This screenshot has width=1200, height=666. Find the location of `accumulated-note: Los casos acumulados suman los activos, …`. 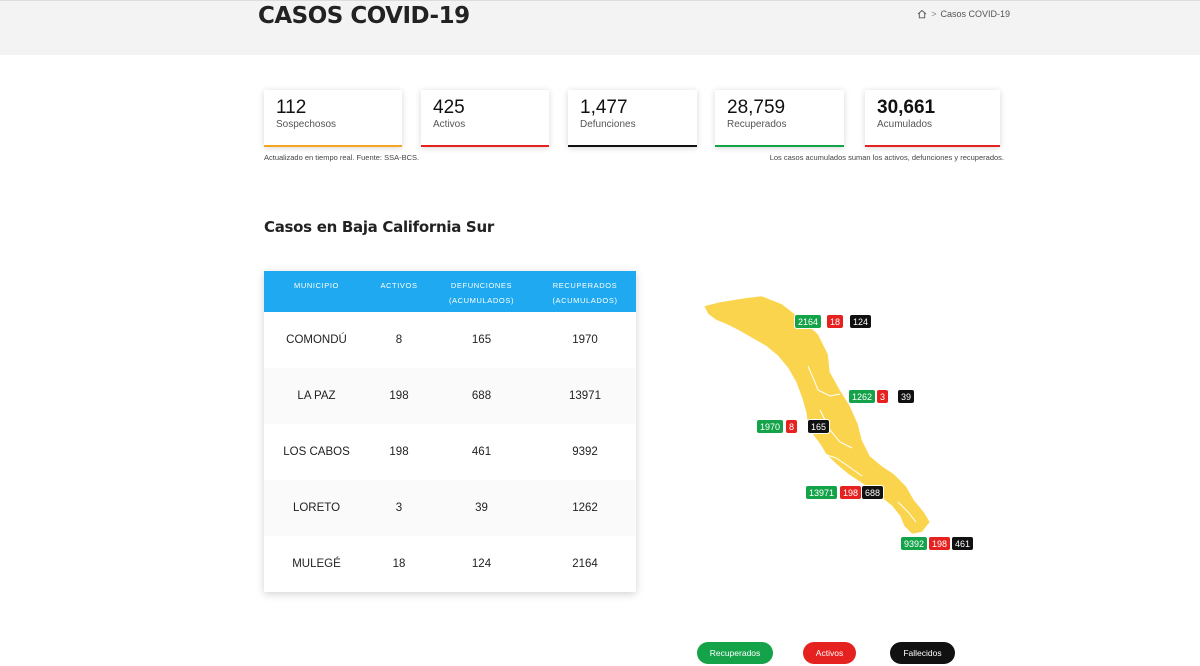

accumulated-note: Los casos acumulados suman los activos, … is located at coordinates (886, 157).